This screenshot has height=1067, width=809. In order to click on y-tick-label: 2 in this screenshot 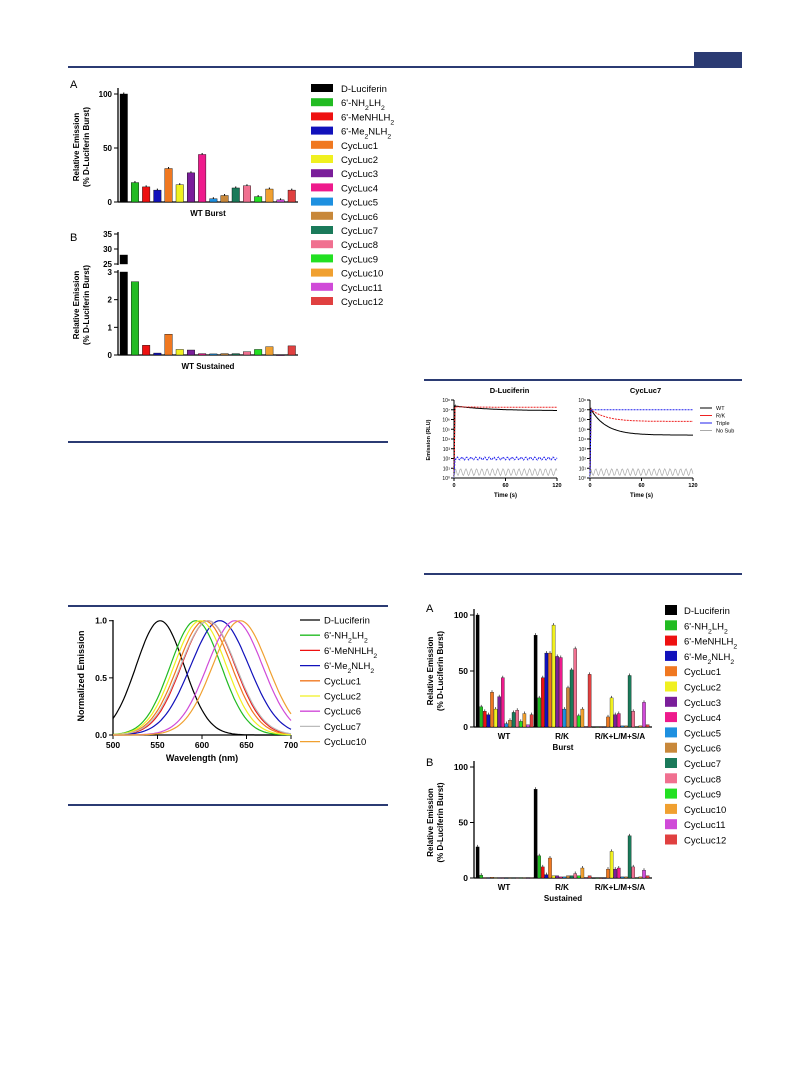, I will do `click(110, 300)`.